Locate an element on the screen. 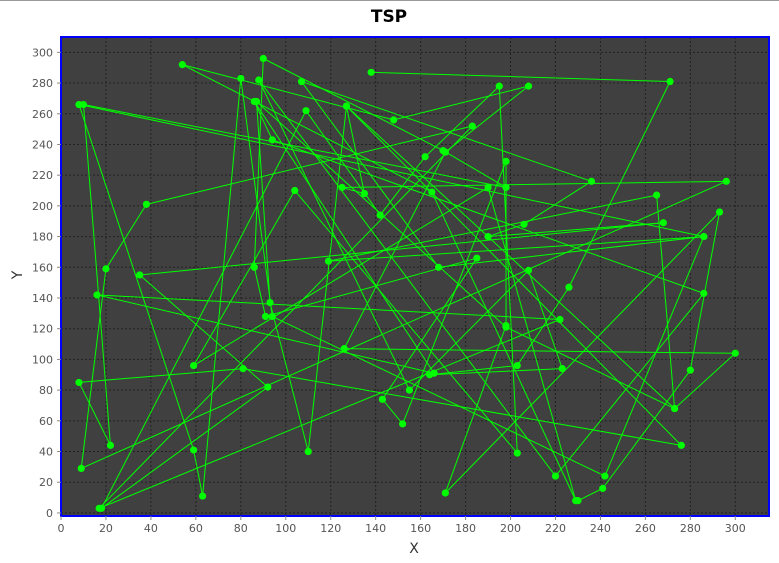 The image size is (779, 563). x-tick-label: 0 is located at coordinates (61, 528).